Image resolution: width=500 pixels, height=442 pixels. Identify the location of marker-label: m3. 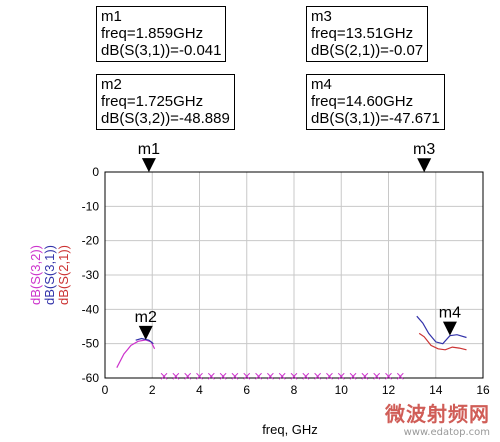
(424, 149).